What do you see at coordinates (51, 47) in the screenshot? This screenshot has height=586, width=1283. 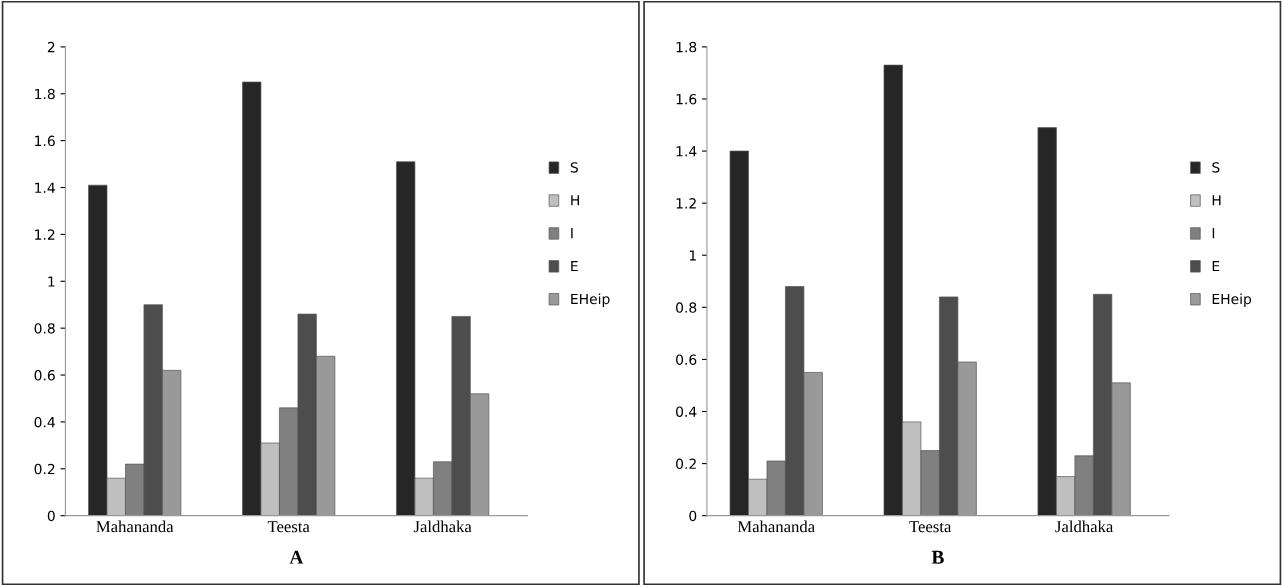 I see `y-tick-label: 2` at bounding box center [51, 47].